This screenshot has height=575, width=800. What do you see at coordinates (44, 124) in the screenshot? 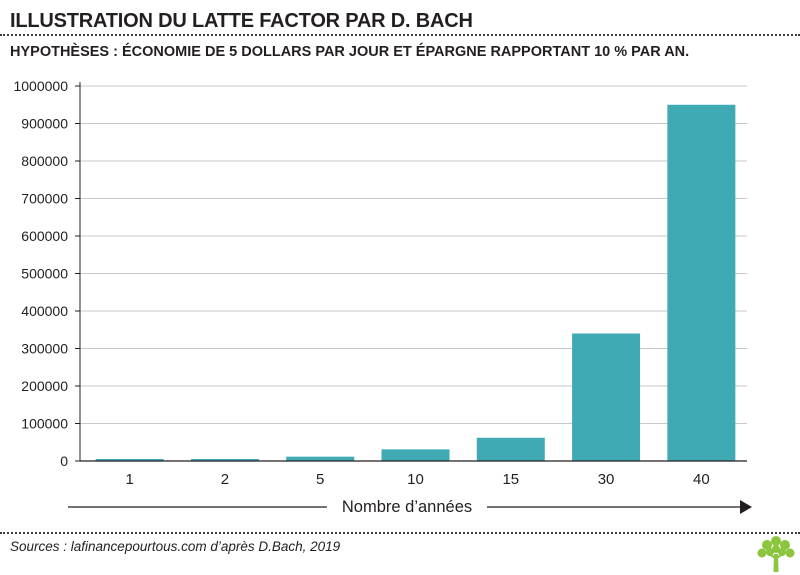
I see `y-tick-label: 900000` at bounding box center [44, 124].